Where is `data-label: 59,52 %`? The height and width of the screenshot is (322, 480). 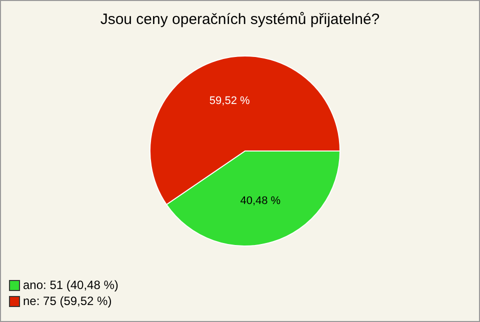 data-label: 59,52 % is located at coordinates (229, 101).